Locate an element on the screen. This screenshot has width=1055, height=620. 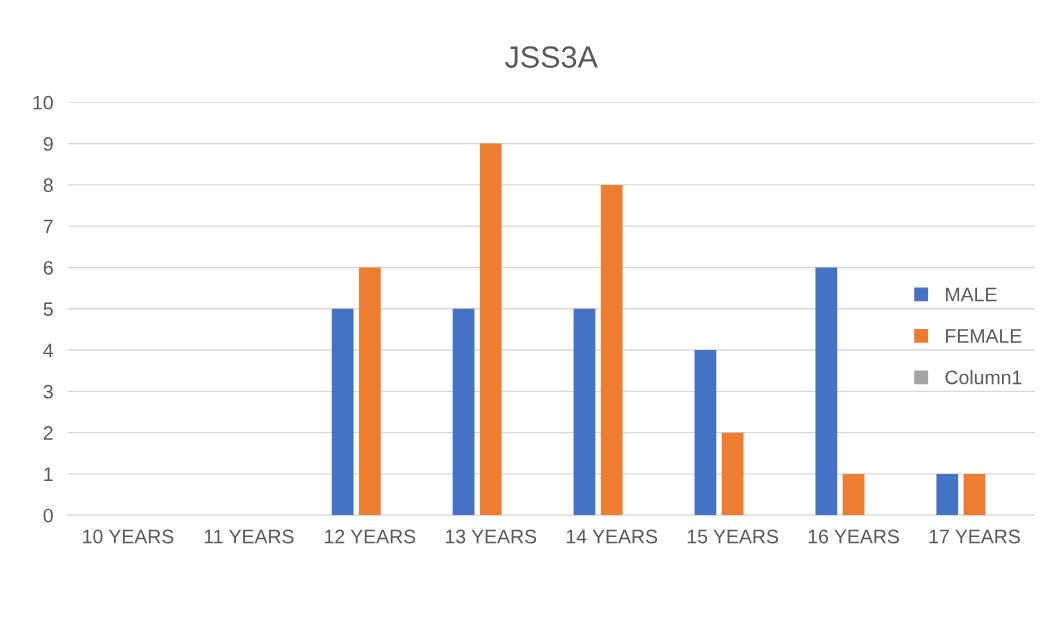
legend-label: FEMALE is located at coordinates (984, 336).